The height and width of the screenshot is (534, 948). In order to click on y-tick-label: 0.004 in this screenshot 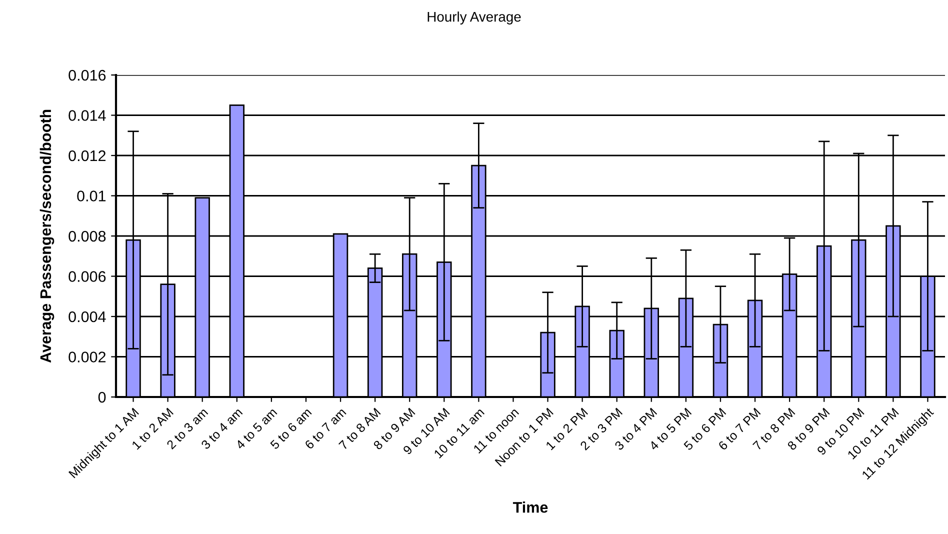, I will do `click(87, 316)`.